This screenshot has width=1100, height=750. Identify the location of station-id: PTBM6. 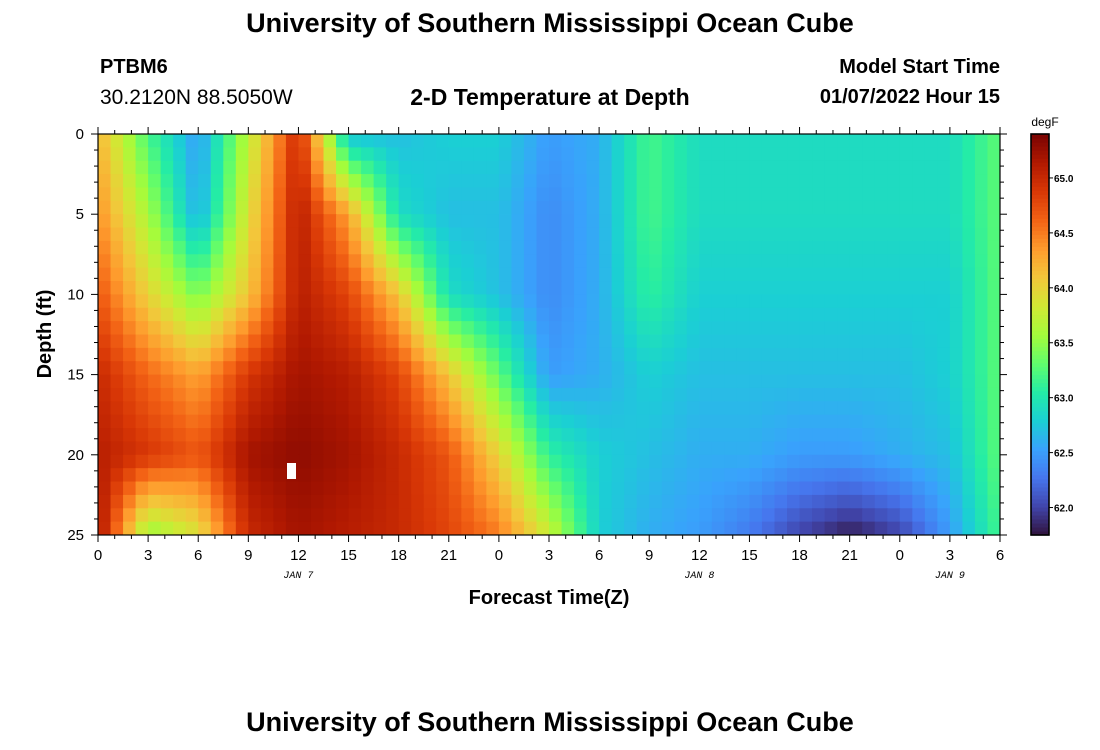
(134, 67).